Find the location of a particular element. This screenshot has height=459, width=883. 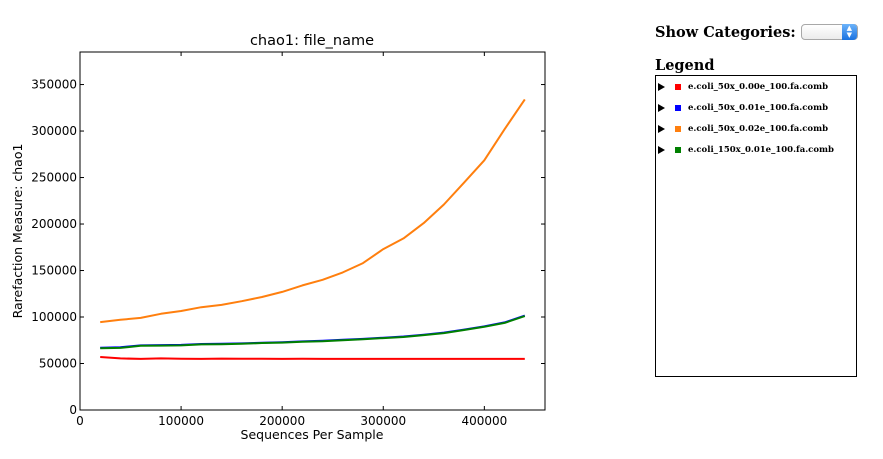

legend-item: e.coli_50x_0.02e_100.fa.comb is located at coordinates (743, 129).